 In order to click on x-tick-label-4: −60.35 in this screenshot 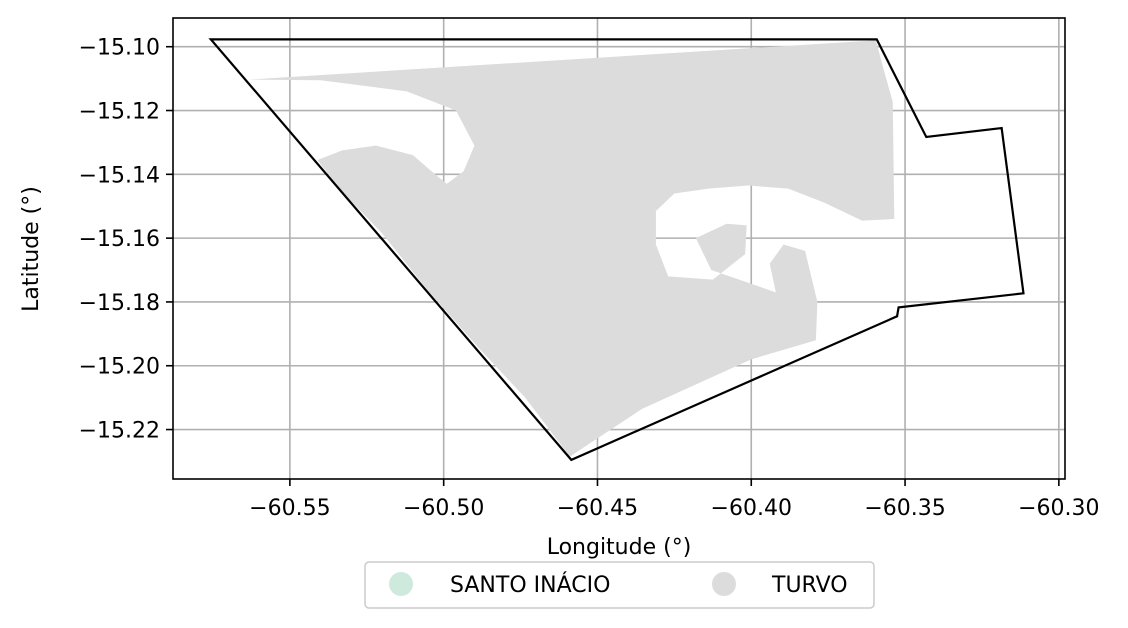, I will do `click(904, 508)`.